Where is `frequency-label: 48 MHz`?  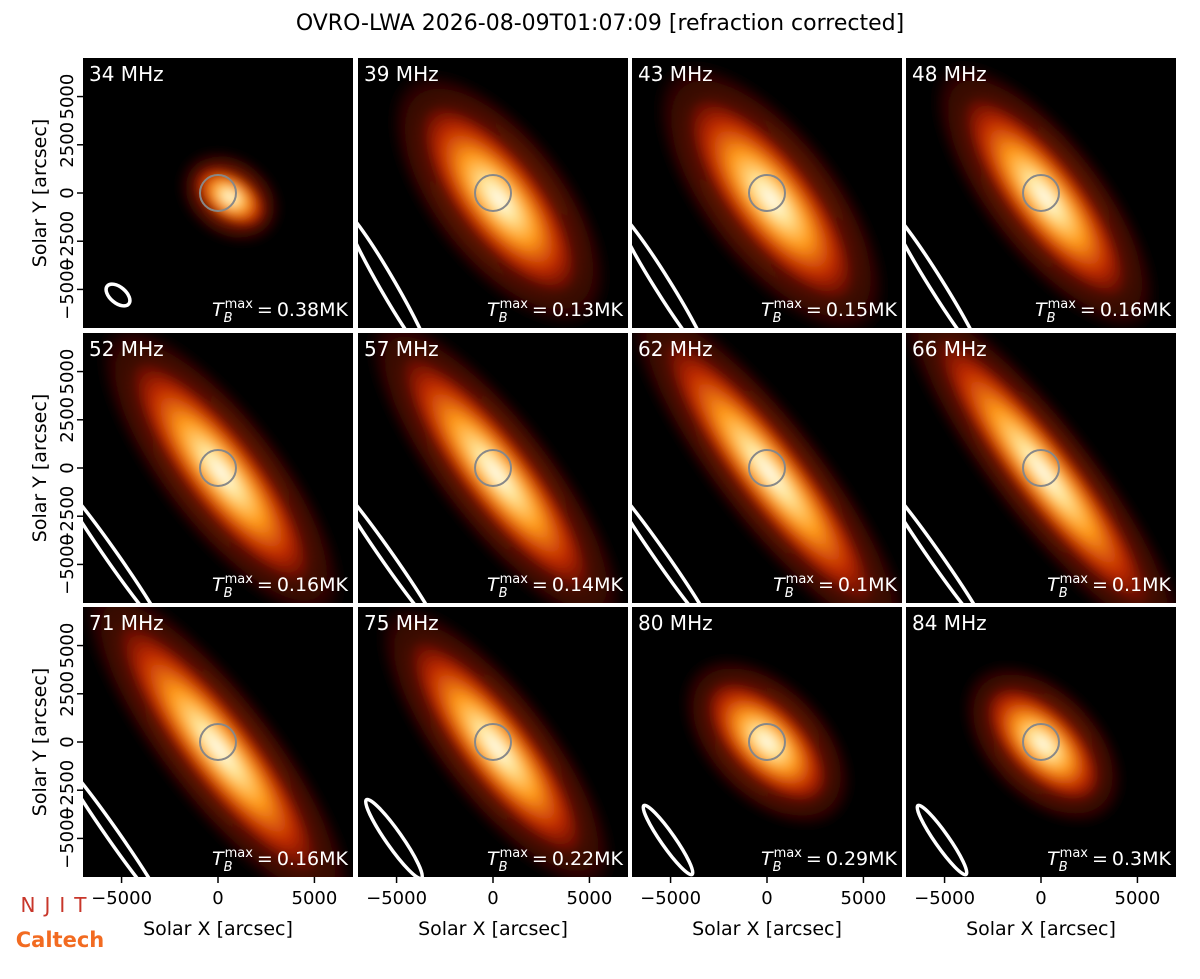
frequency-label: 48 MHz is located at coordinates (949, 74).